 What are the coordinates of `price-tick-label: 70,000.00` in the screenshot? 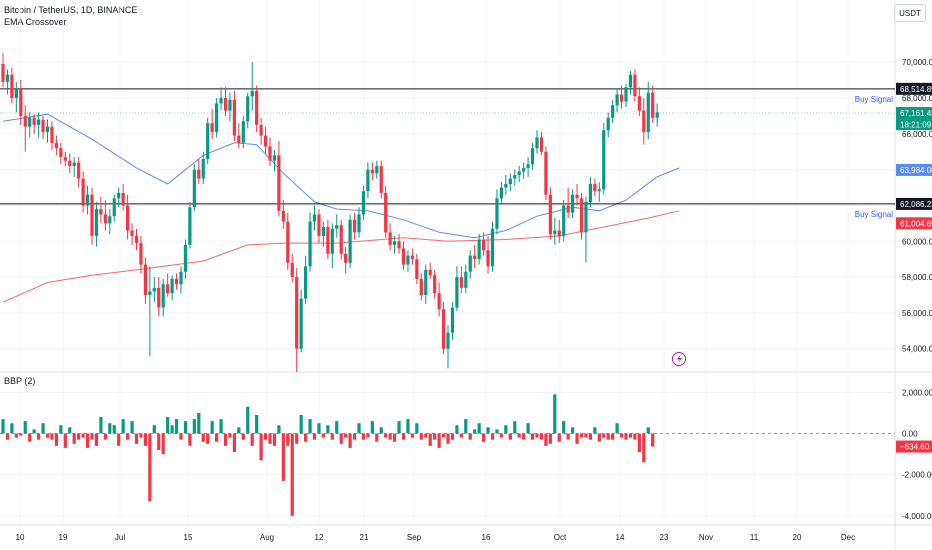 It's located at (917, 62).